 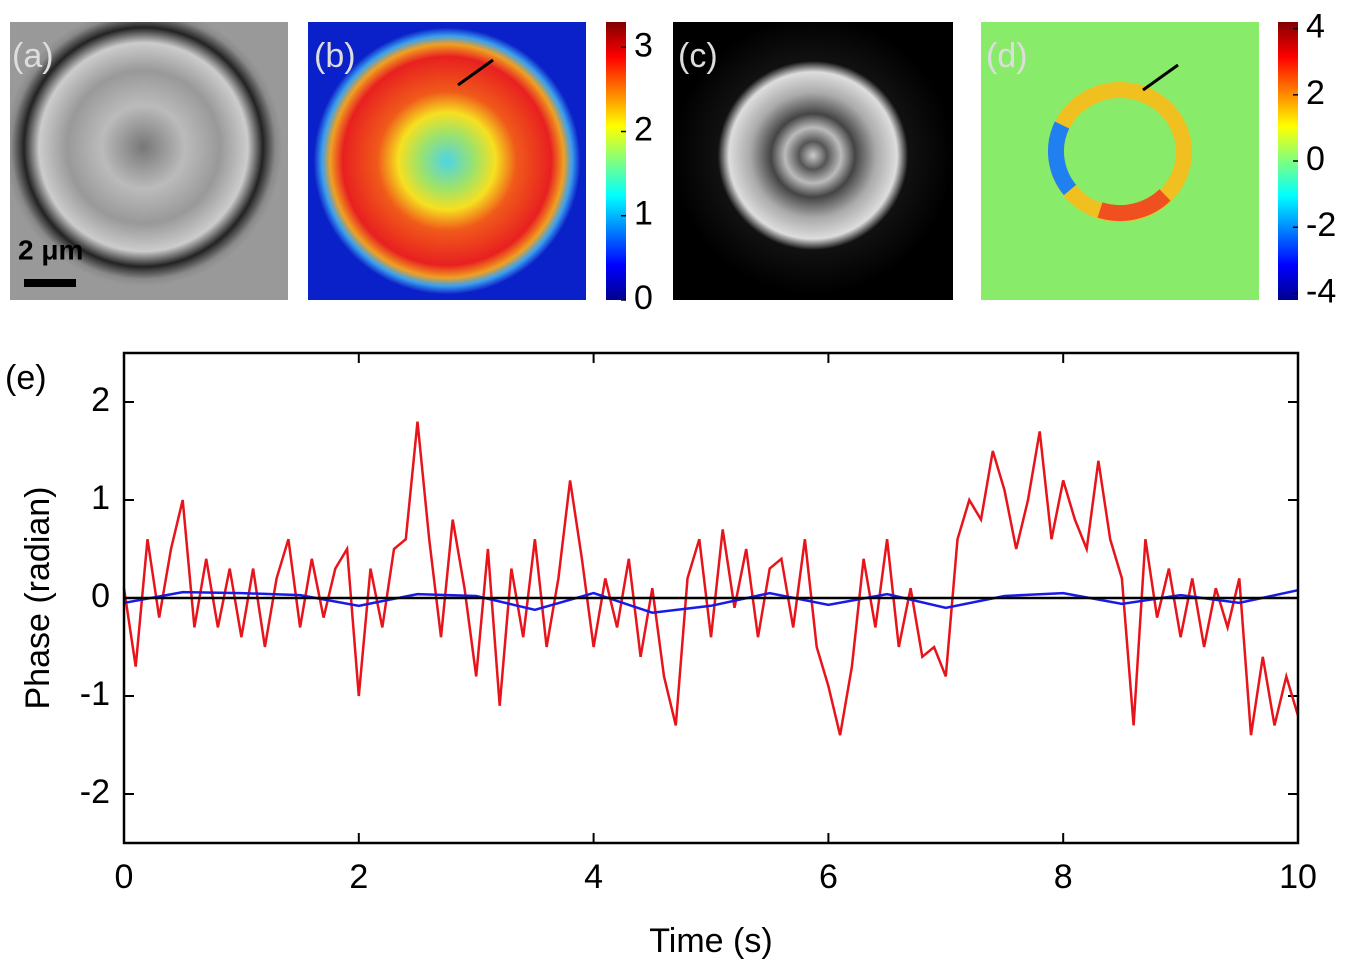 What do you see at coordinates (698, 56) in the screenshot?
I see `panel-label: (c)` at bounding box center [698, 56].